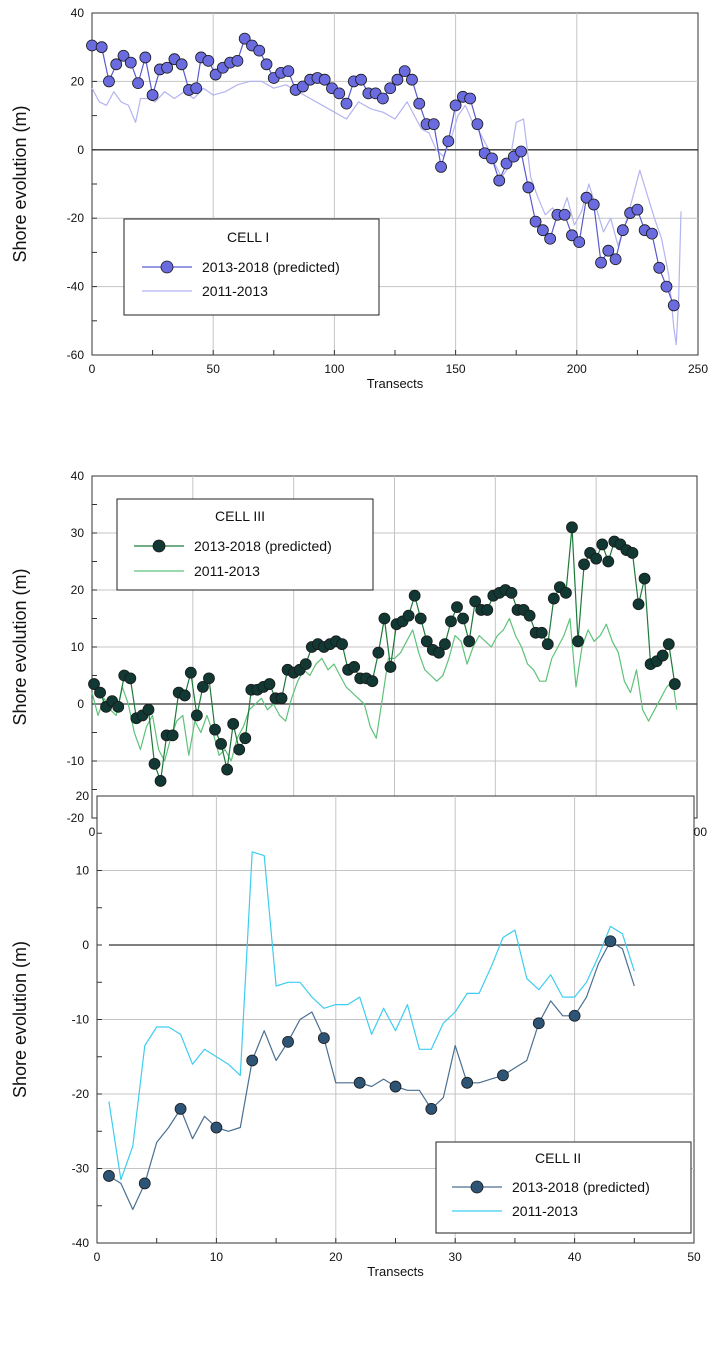  I want to click on legend-swatch-marker, so click(159, 546).